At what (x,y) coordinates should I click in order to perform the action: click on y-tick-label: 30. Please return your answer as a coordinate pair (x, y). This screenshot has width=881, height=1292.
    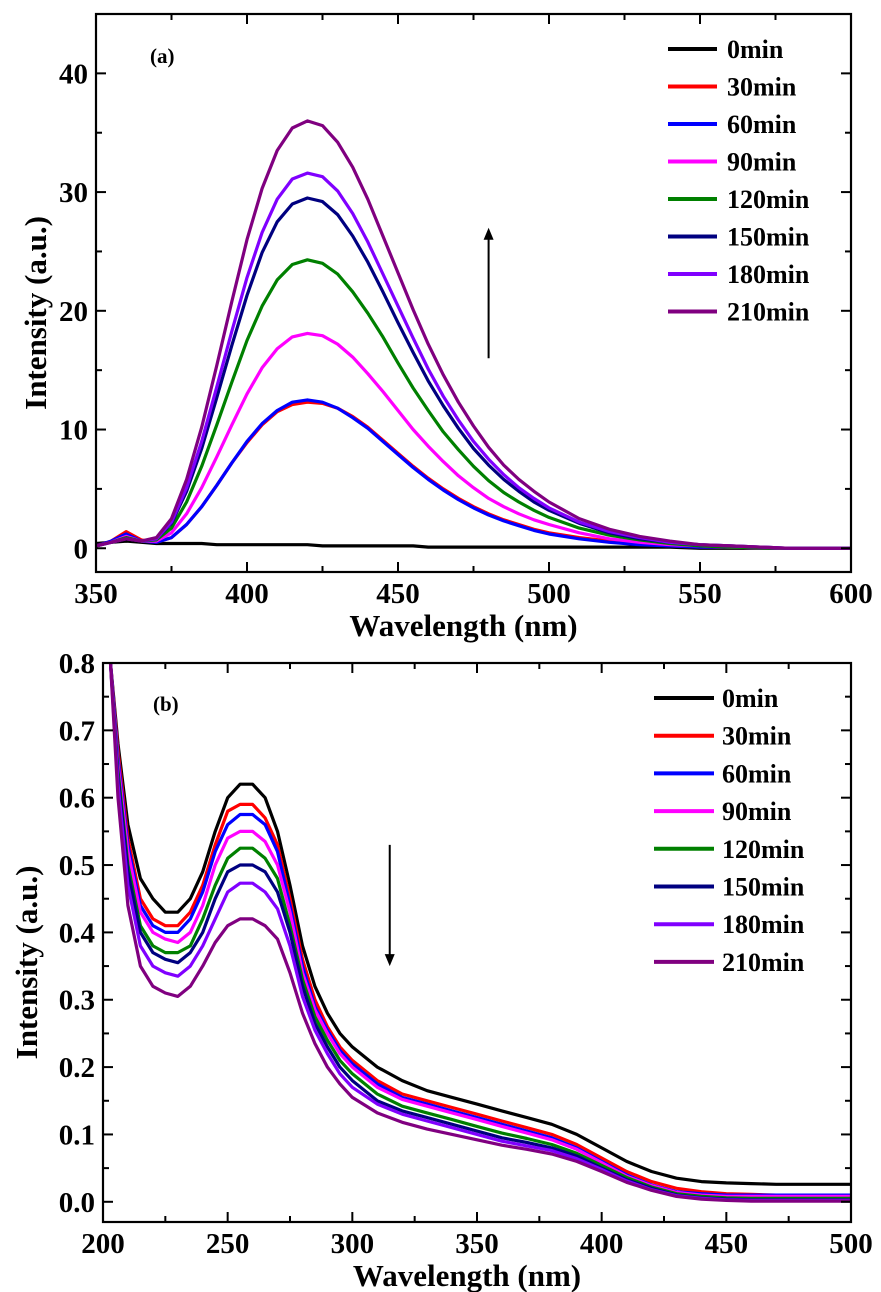
    Looking at the image, I should click on (73, 193).